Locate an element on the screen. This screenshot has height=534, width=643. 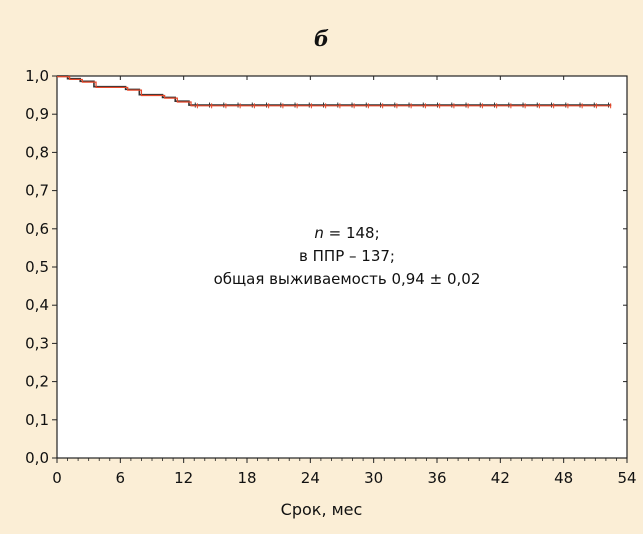
y-tick-label: 0,3 is located at coordinates (37, 343).